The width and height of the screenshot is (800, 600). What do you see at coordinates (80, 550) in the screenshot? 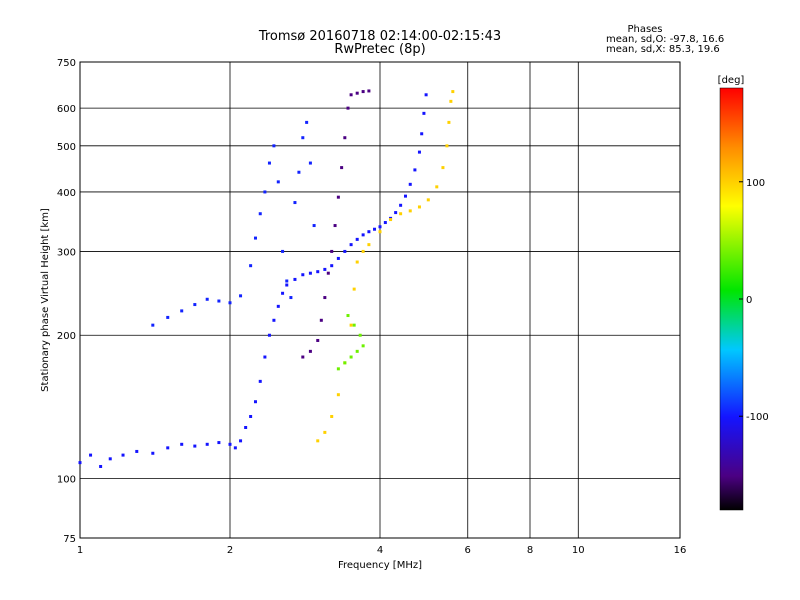
I see `x-tick-label: 1` at bounding box center [80, 550].